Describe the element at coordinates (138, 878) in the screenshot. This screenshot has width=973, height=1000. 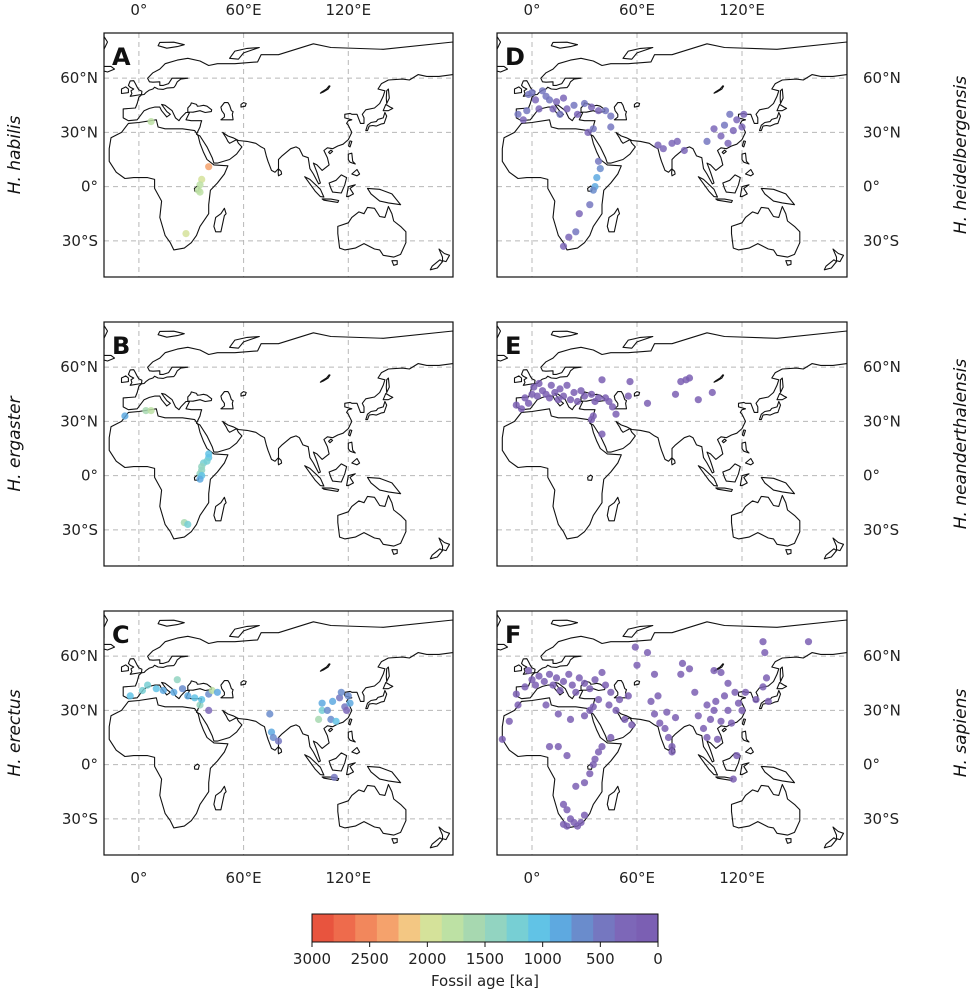
I see `lon-tick-label: 0°` at that location.